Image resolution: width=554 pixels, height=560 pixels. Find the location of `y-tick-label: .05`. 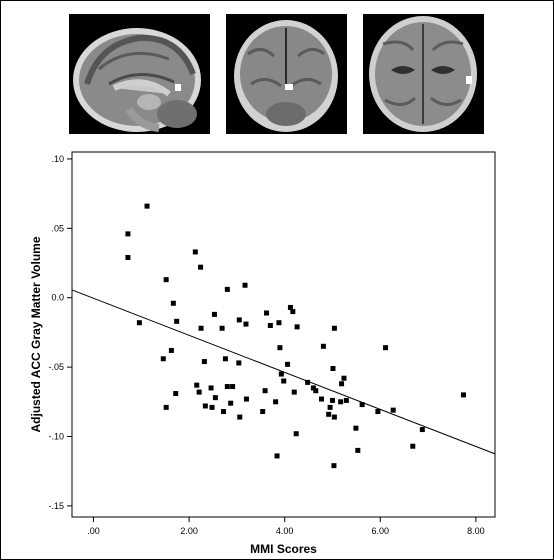

y-tick-label: .05 is located at coordinates (57, 228).